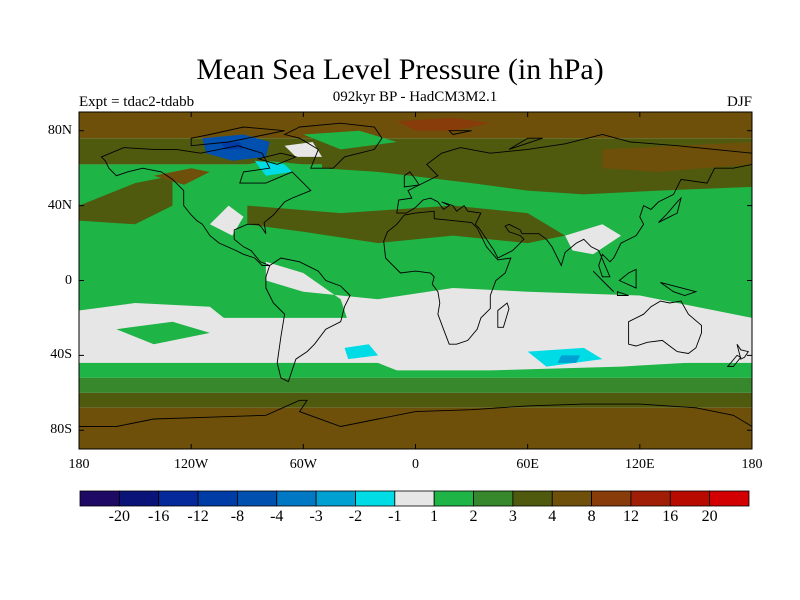 The image size is (800, 600). I want to click on y-tick-label: 40N, so click(59, 205).